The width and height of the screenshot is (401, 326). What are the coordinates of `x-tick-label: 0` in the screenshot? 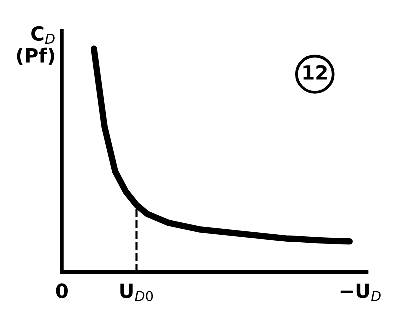 It's located at (62, 291).